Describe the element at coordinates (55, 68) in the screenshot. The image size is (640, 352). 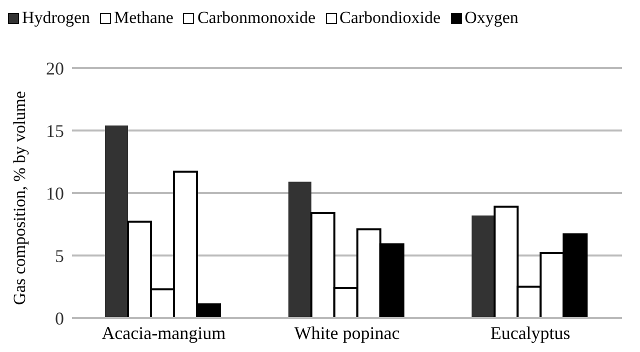
I see `y-tick-label: 20` at that location.